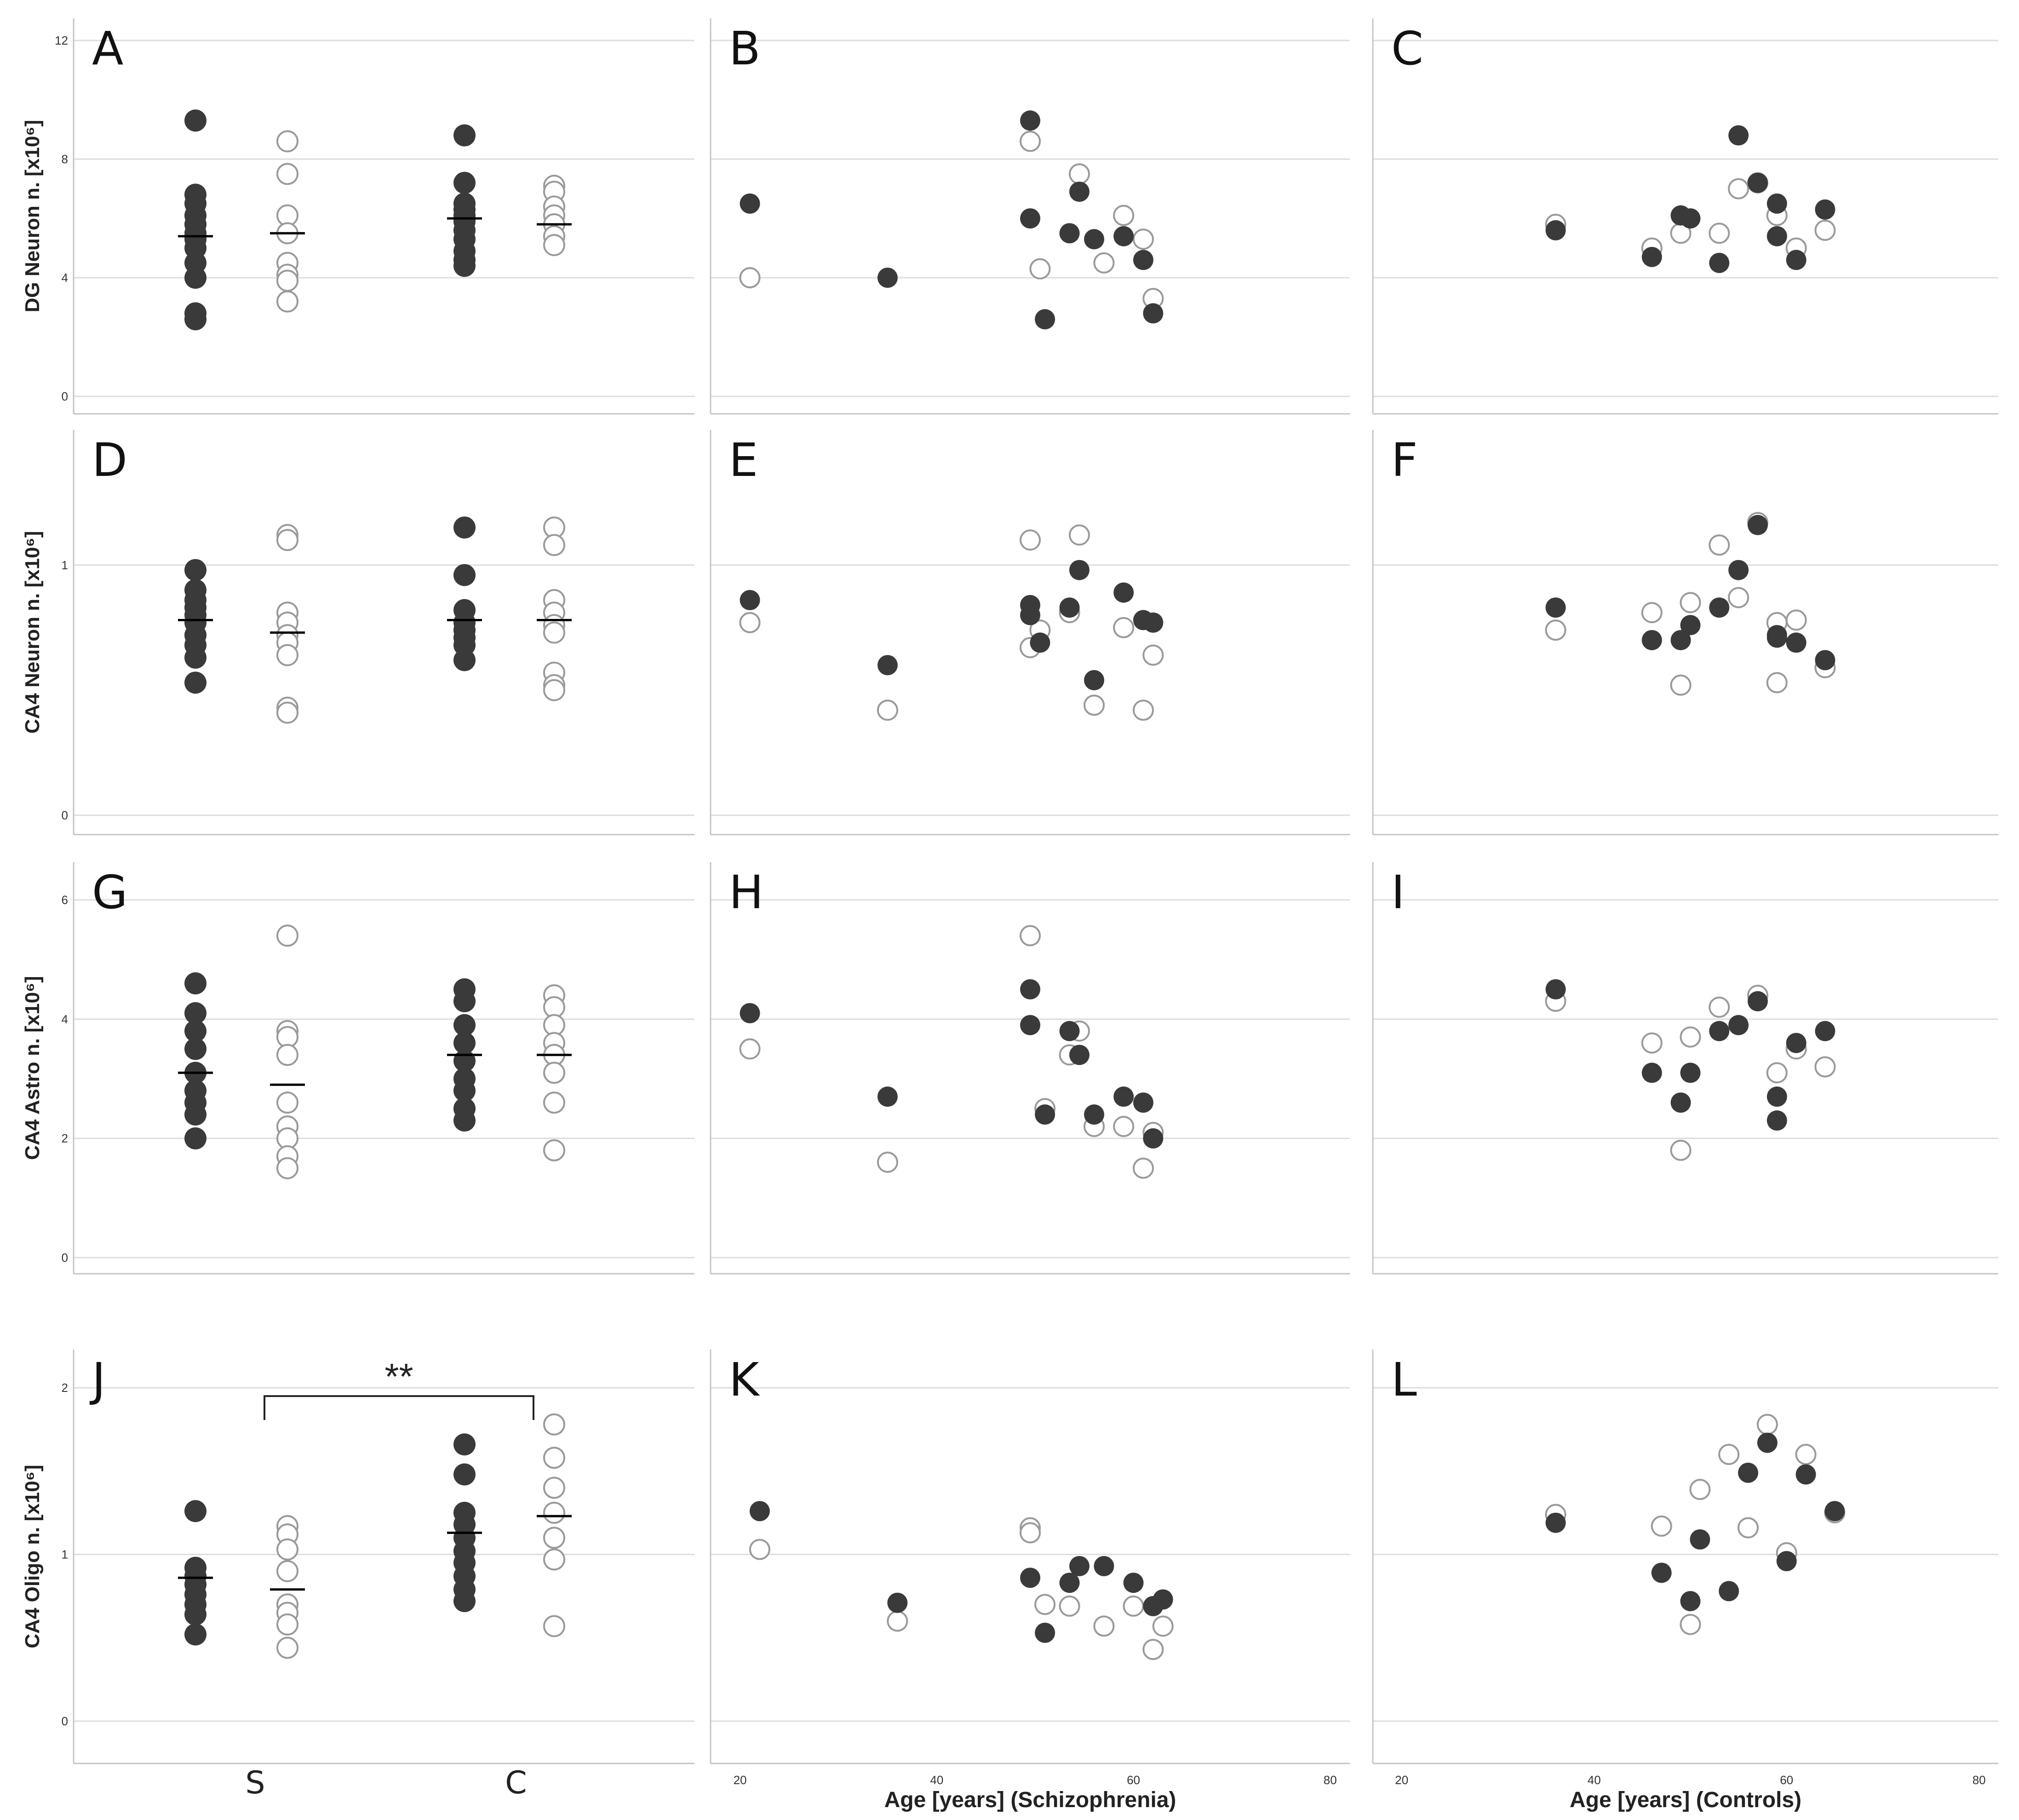 Image resolution: width=2019 pixels, height=1820 pixels. What do you see at coordinates (1404, 460) in the screenshot?
I see `panel-label-f: F` at bounding box center [1404, 460].